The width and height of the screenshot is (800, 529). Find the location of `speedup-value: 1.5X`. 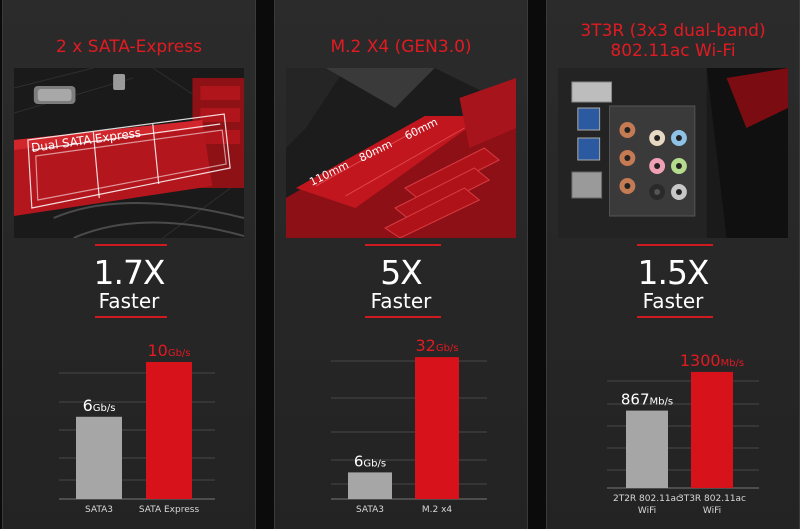

speedup-value: 1.5X is located at coordinates (673, 272).